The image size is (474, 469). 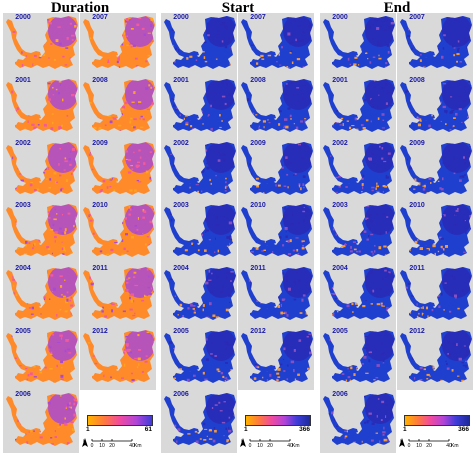 What do you see at coordinates (449, 446) in the screenshot?
I see `scale-tick-label: 40` at bounding box center [449, 446].